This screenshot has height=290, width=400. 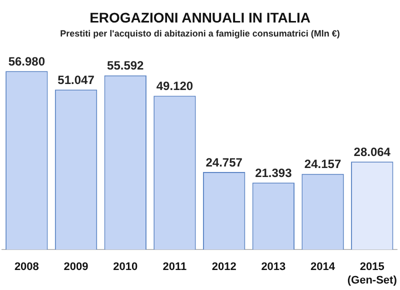 I want to click on data-label: 56.980, so click(x=27, y=61).